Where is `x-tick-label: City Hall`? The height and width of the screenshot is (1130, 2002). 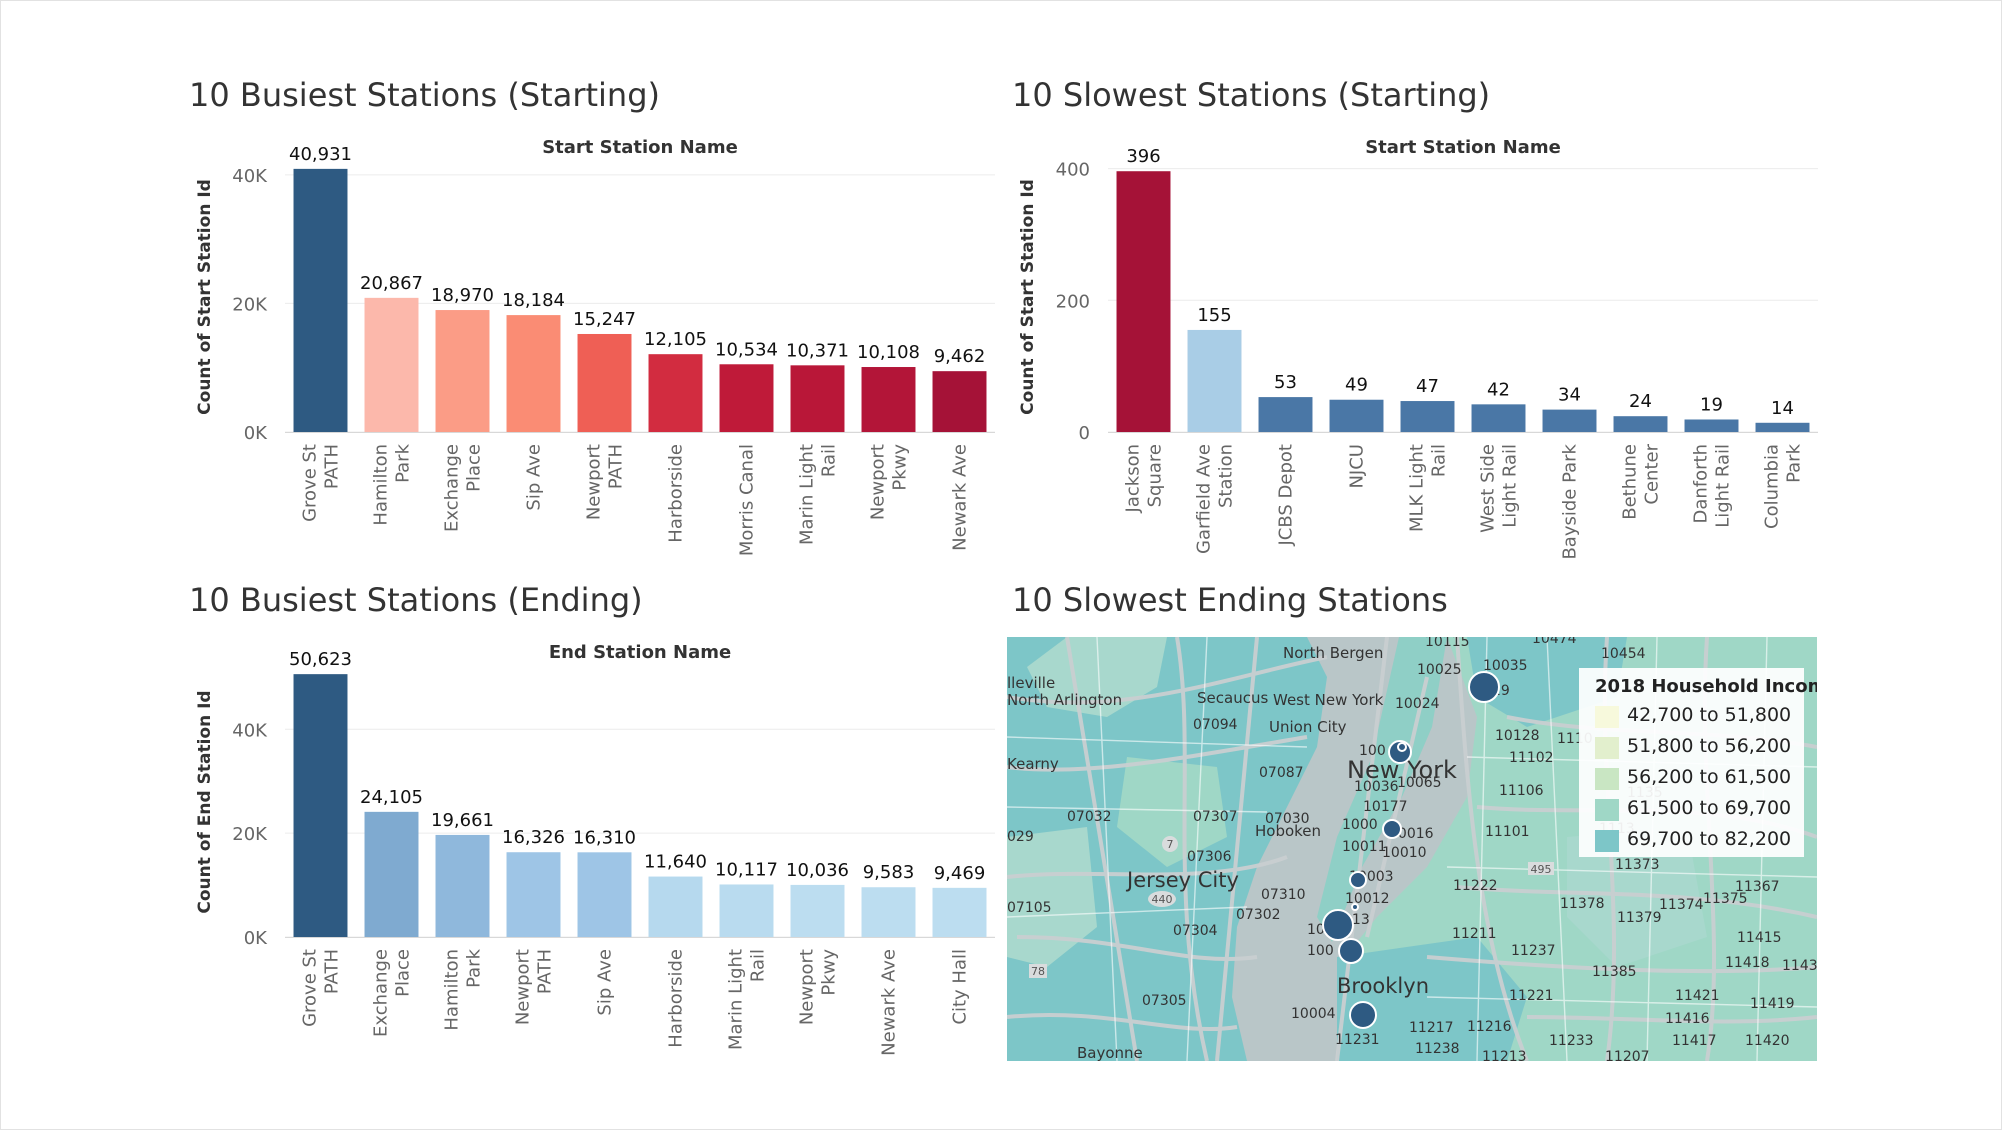
x-tick-label: City Hall is located at coordinates (960, 987).